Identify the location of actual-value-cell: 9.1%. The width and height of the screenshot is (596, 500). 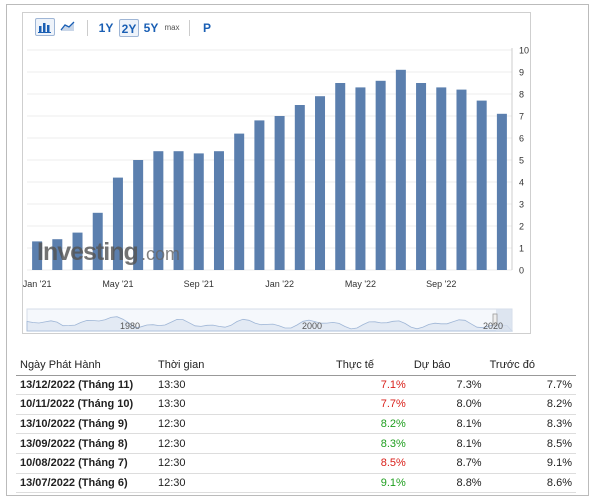
(371, 483).